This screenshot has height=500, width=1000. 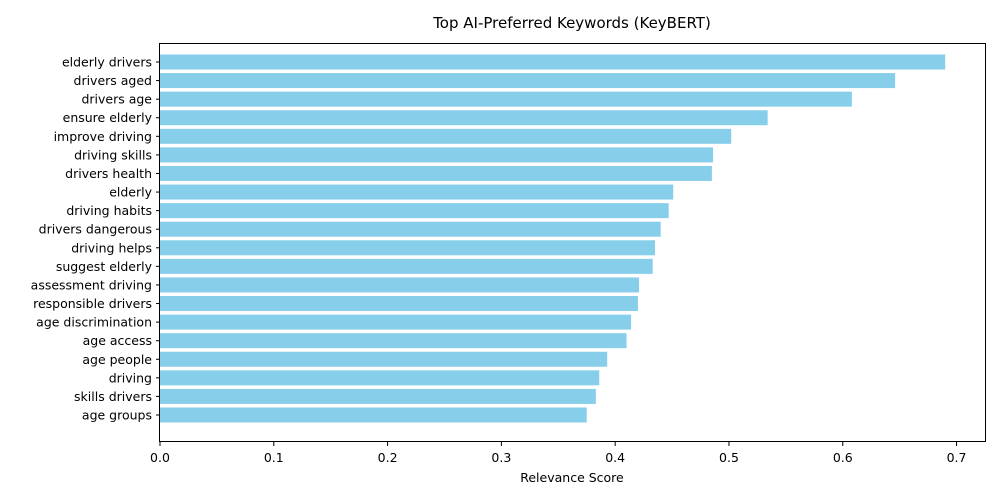 I want to click on y-tick-label: elderly, so click(x=130, y=192).